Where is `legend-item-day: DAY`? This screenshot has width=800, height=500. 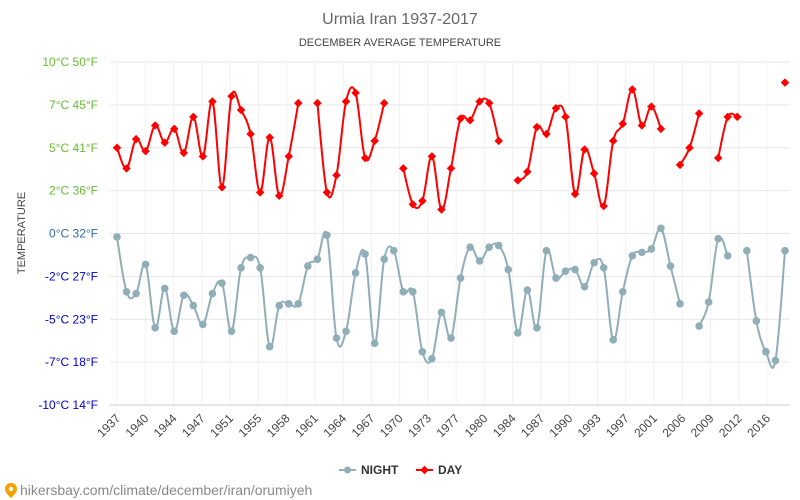 legend-item-day: DAY is located at coordinates (439, 470).